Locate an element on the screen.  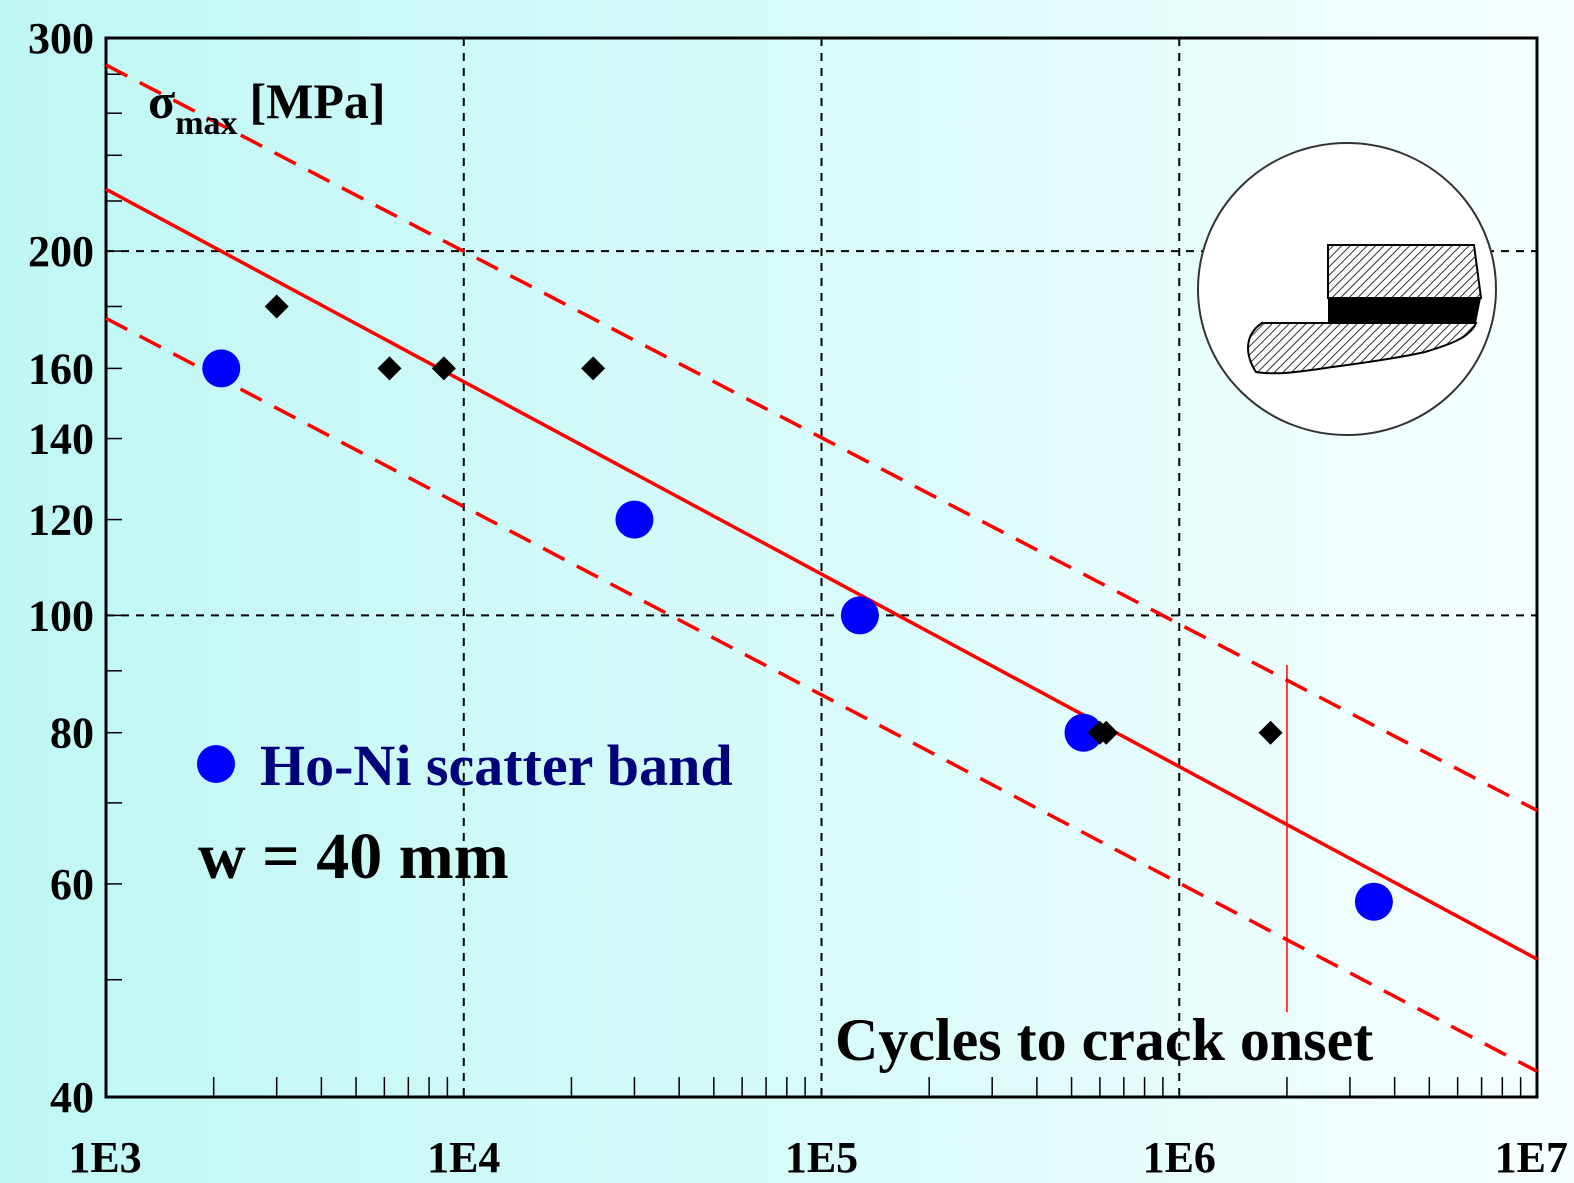
x-tick-label: 1E3 is located at coordinates (104, 1157).